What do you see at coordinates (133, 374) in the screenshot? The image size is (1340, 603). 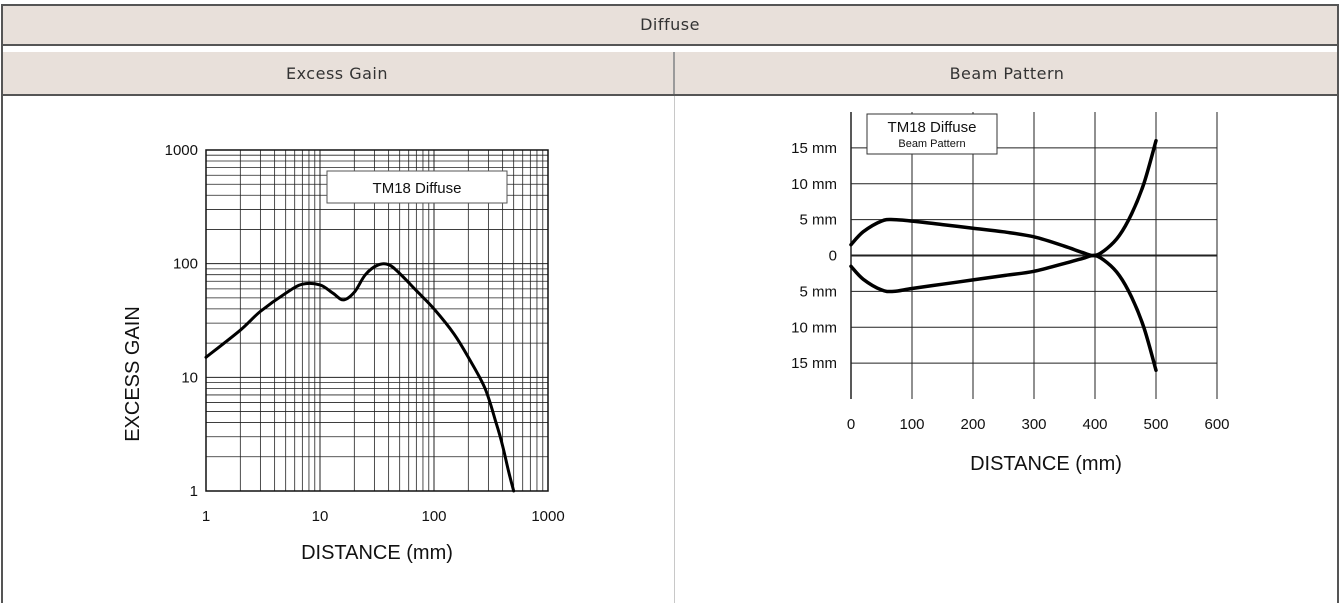 I see `excess-gain-y-axis-label: EXCESS GAIN` at bounding box center [133, 374].